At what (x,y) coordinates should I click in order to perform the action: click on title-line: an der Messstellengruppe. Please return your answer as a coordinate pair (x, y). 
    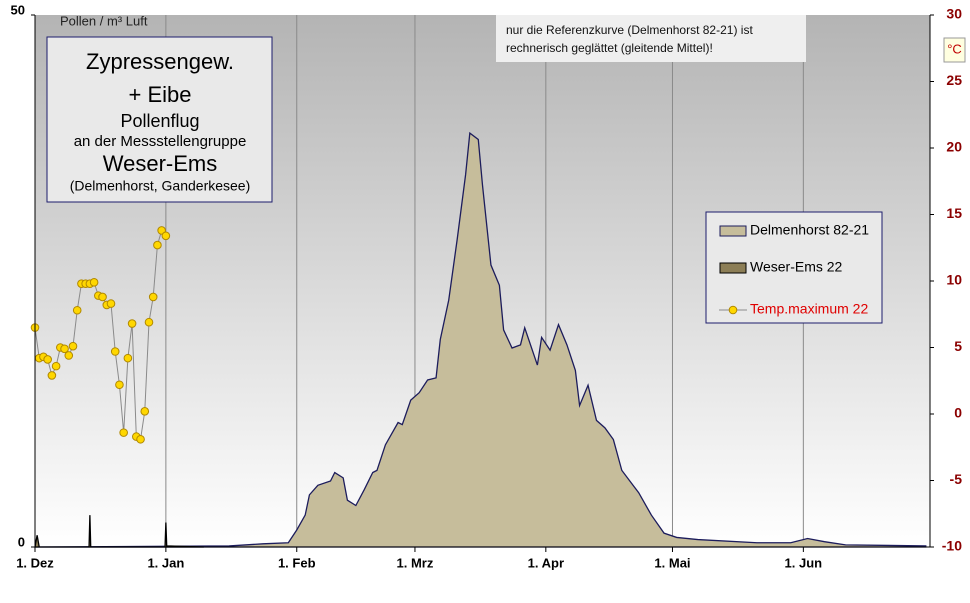
    Looking at the image, I should click on (160, 141).